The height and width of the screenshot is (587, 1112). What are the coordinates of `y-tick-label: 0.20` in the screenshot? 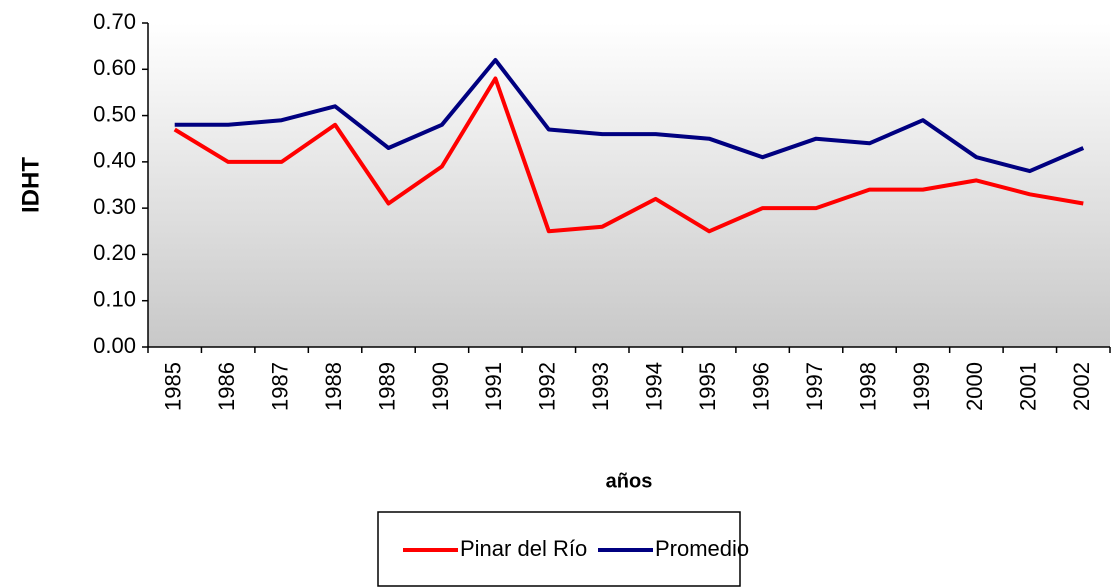 It's located at (114, 252).